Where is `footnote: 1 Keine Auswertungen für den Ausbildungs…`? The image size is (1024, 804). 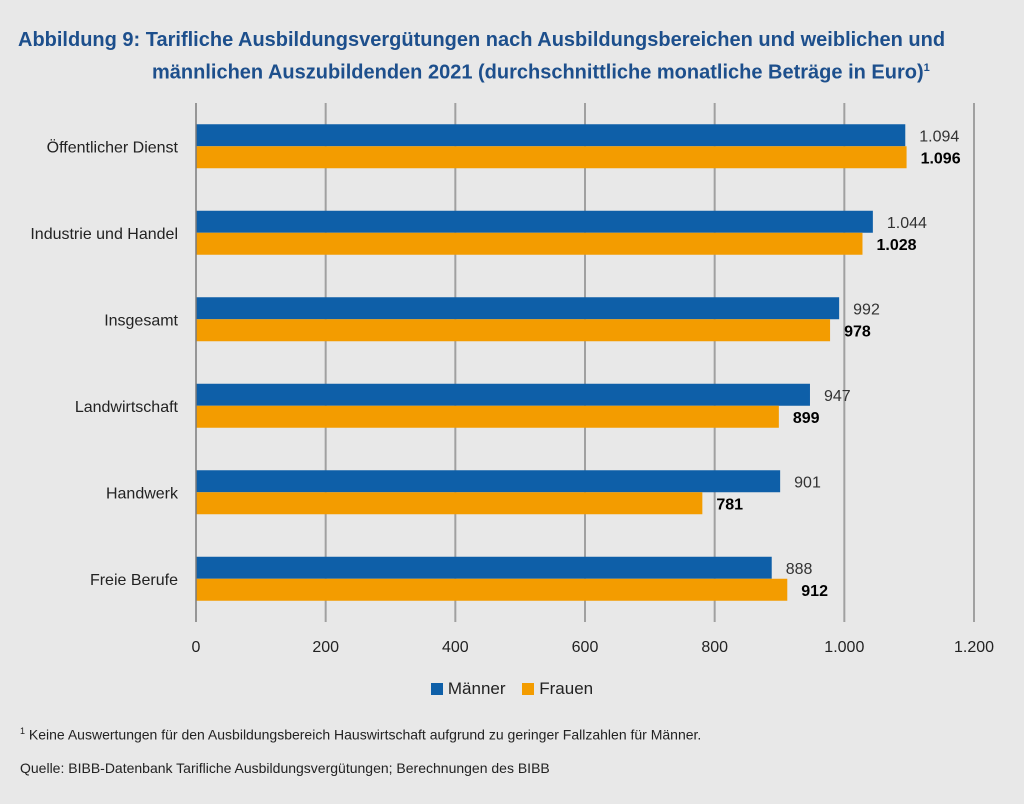 footnote: 1 Keine Auswertungen für den Ausbildungs… is located at coordinates (360, 734).